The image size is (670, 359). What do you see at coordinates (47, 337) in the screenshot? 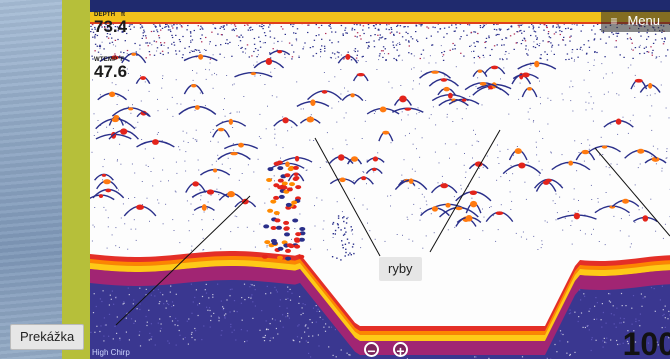
I see `obstacle-callout: Prekážka` at bounding box center [47, 337].